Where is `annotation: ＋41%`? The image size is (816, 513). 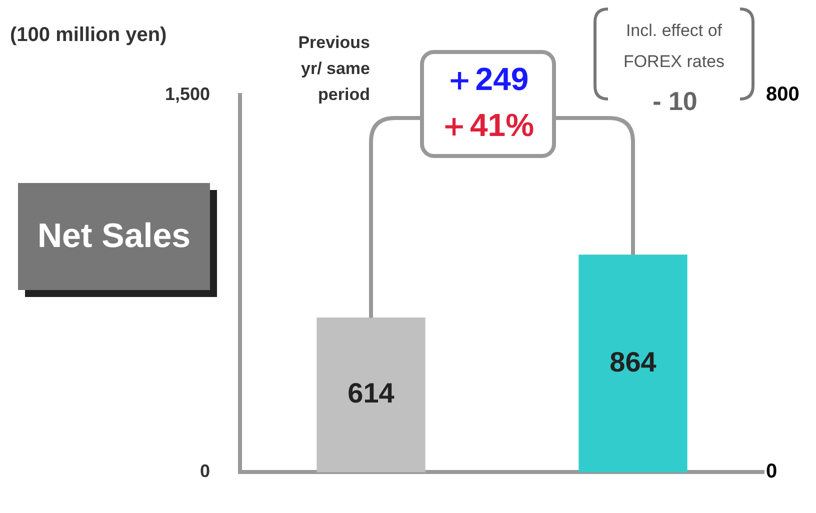 annotation: ＋41% is located at coordinates (486, 125).